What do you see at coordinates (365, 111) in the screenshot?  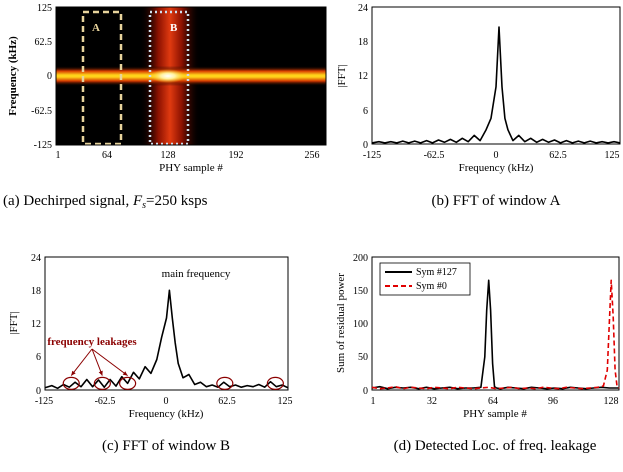 I see `plot-b-ytick: 6` at bounding box center [365, 111].